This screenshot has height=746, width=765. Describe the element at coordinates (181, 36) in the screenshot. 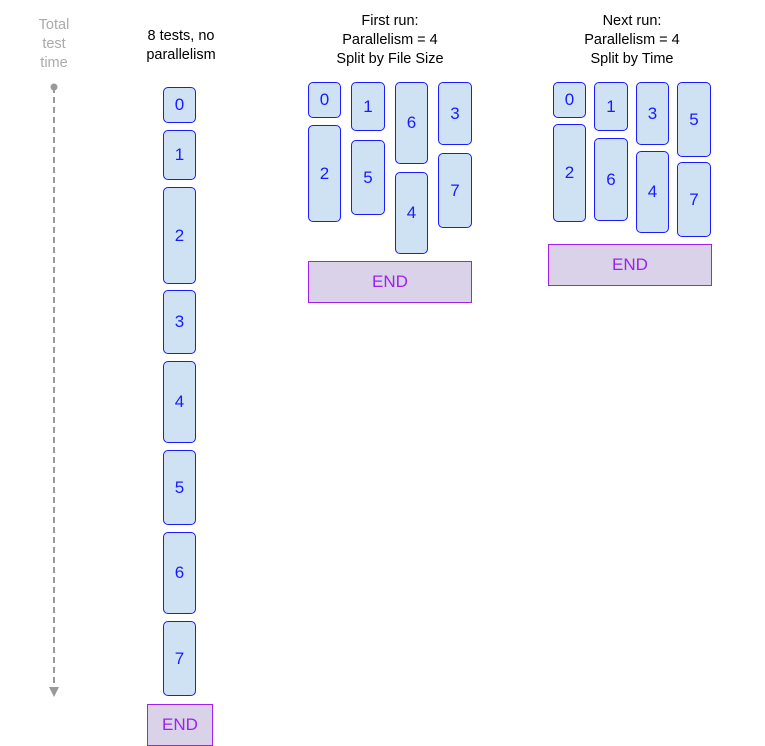

I see `header-line: 8 tests, no` at that location.